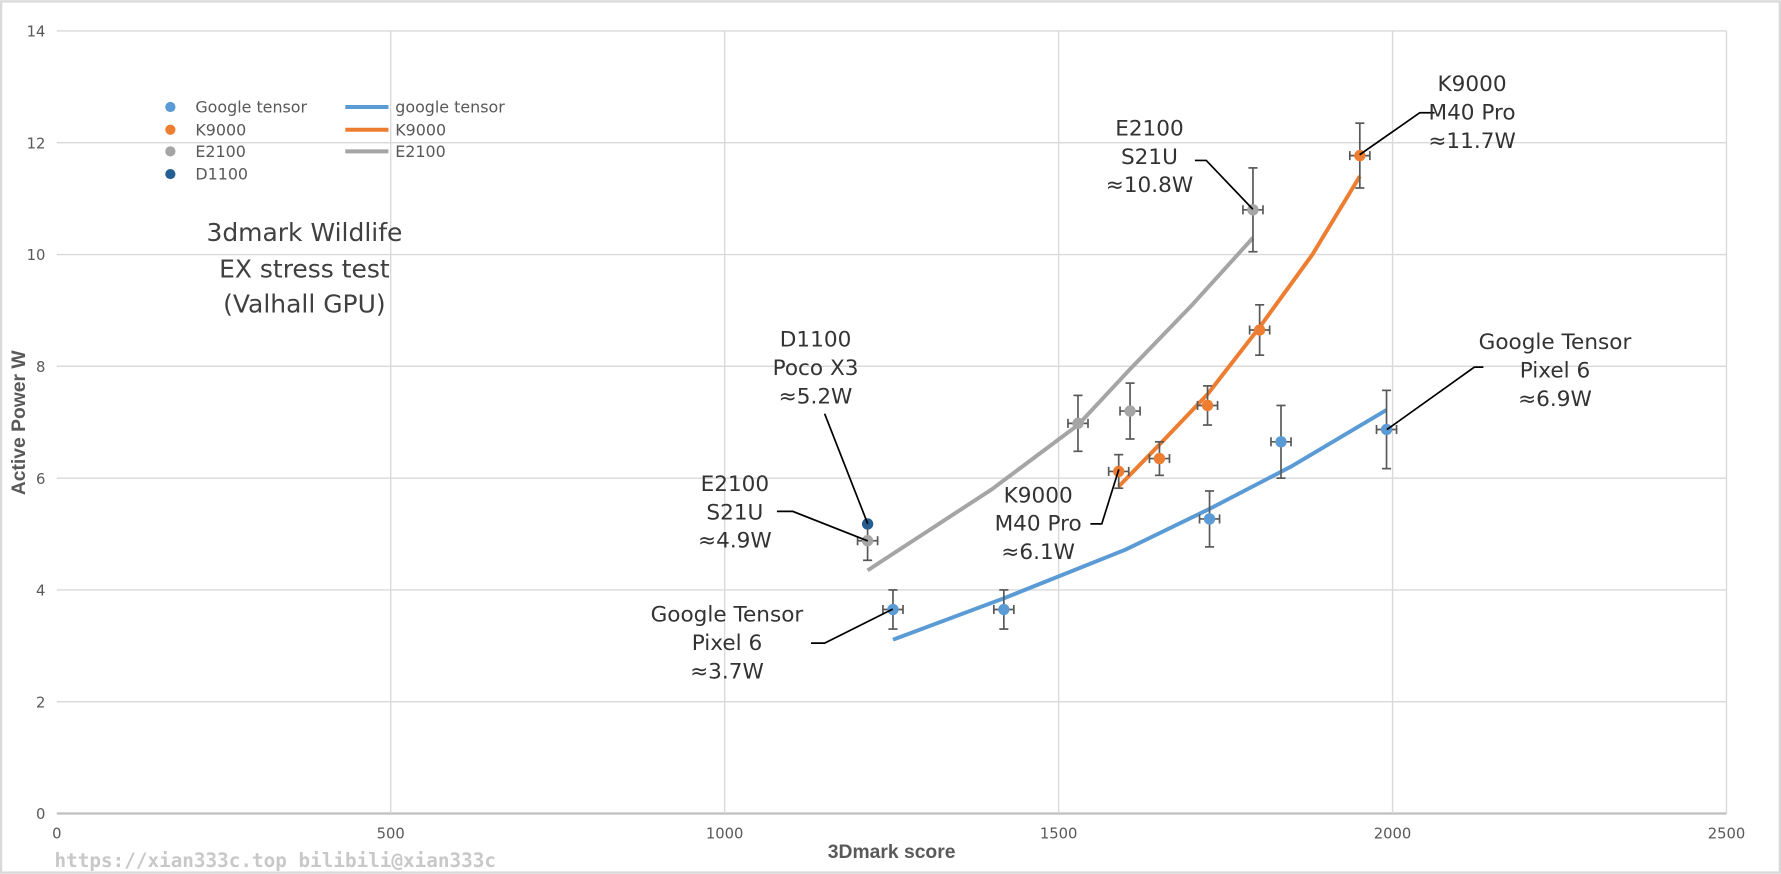 The height and width of the screenshot is (874, 1781). What do you see at coordinates (772, 643) in the screenshot?
I see `annotation: Google Tensor Pixel 6 ≈3.7W` at bounding box center [772, 643].